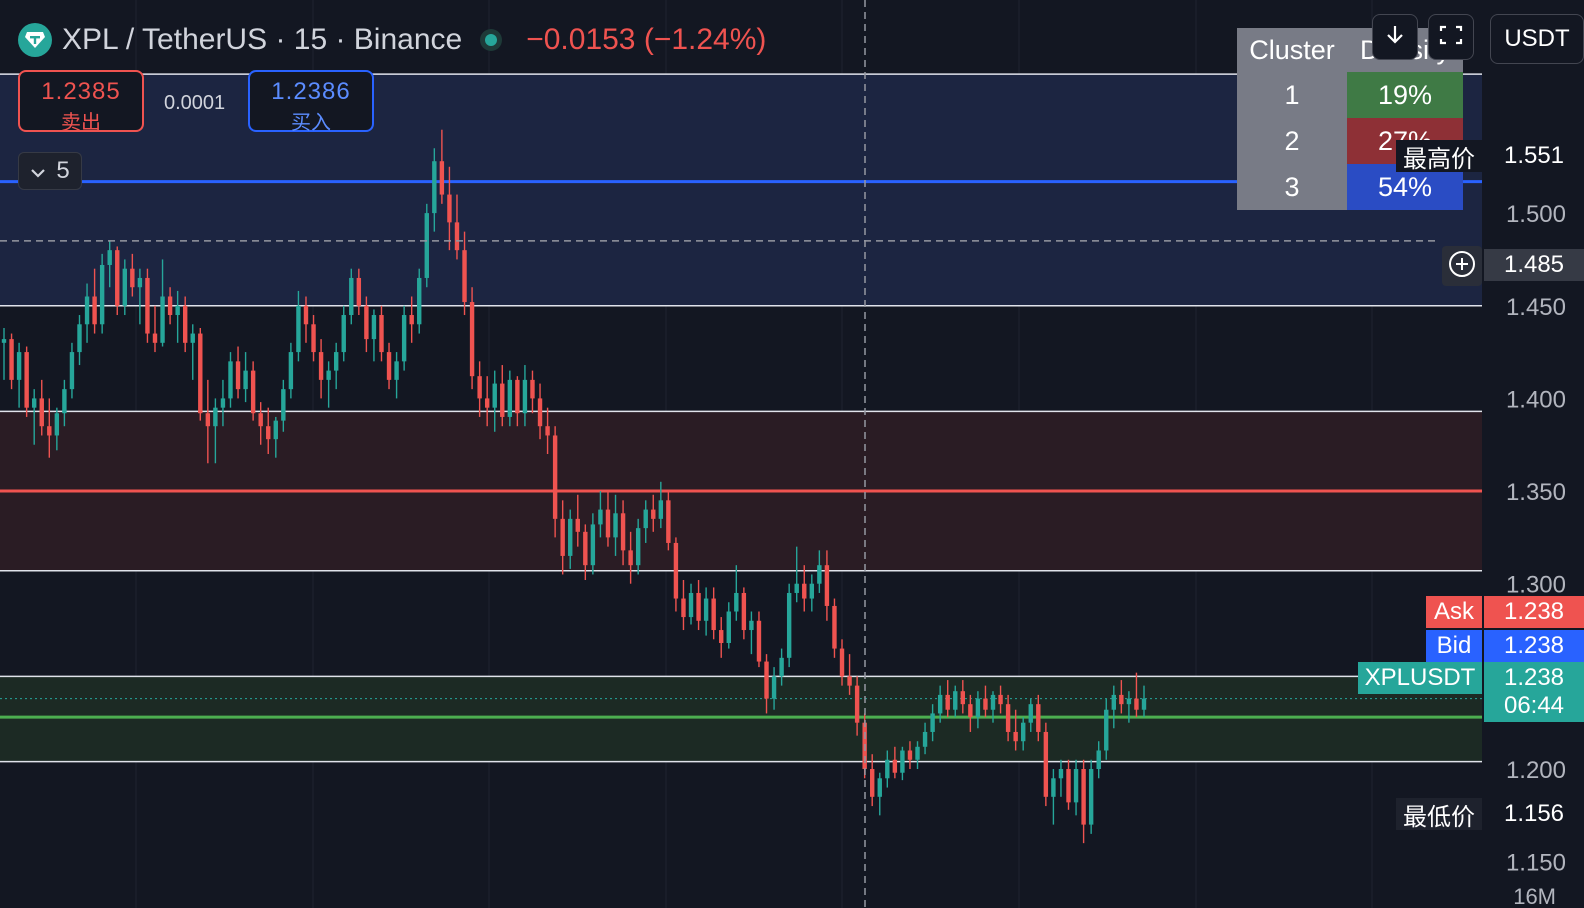 This screenshot has height=908, width=1584. What do you see at coordinates (262, 39) in the screenshot?
I see `symbol-title: XPL / TetherUS · 15 · Binance` at bounding box center [262, 39].